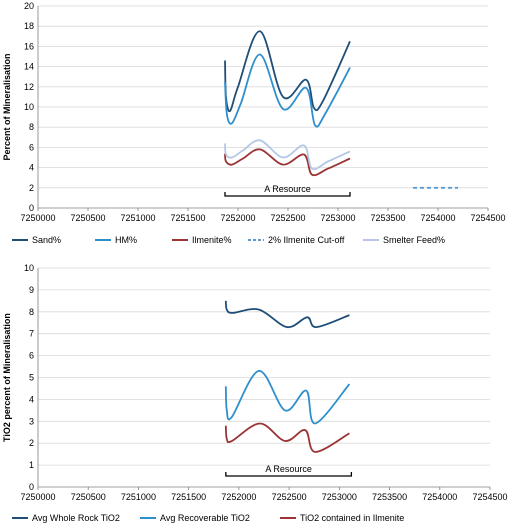 This screenshot has height=530, width=519. What do you see at coordinates (212, 240) in the screenshot?
I see `legend-label: Ilmenite%` at bounding box center [212, 240].